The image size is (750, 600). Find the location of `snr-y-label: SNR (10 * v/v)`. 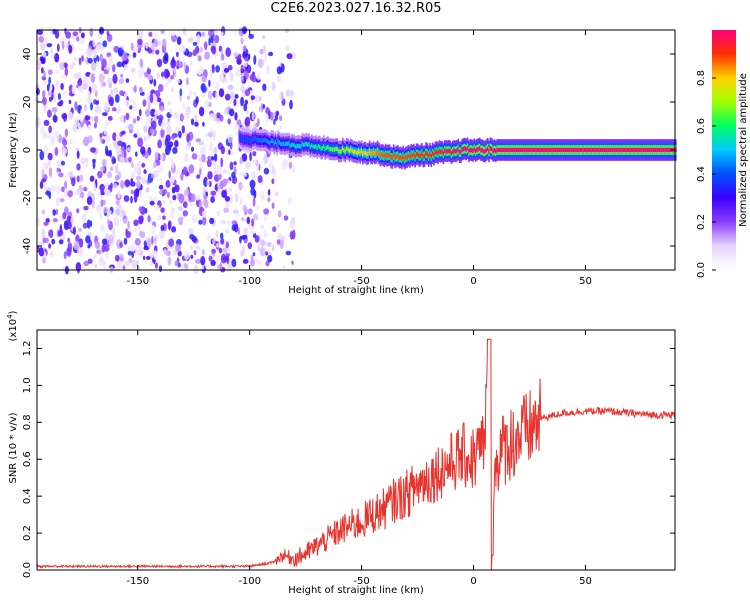

snr-y-label: SNR (10 * v/v) is located at coordinates (13, 447).